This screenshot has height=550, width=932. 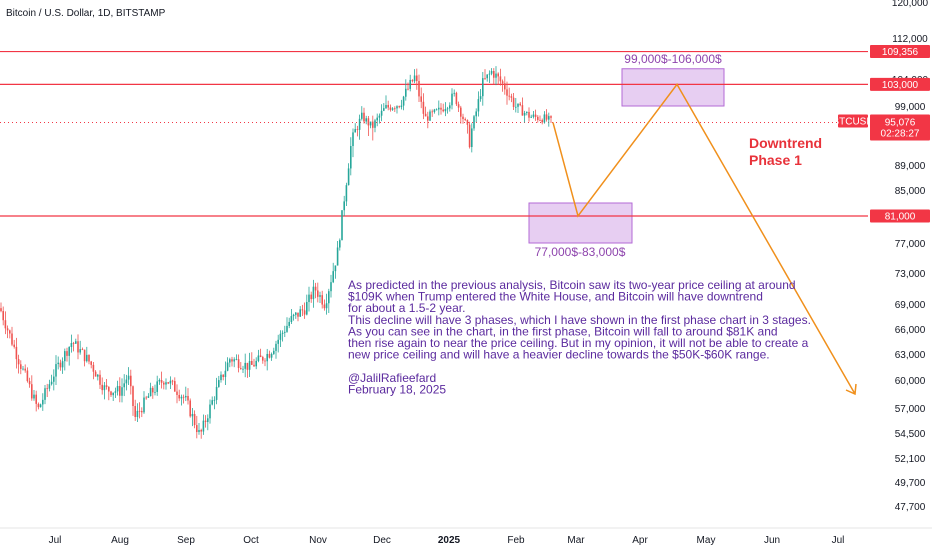 I want to click on x-tick-label: Aug, so click(x=120, y=540).